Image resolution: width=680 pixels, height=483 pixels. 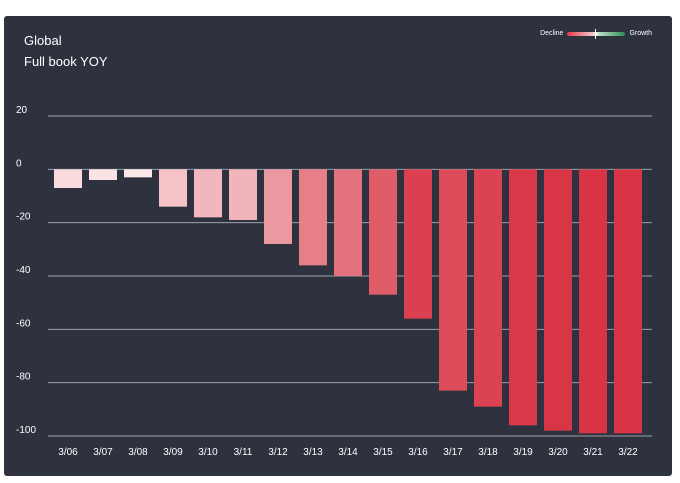 I want to click on legend-decline-label: Decline, so click(x=552, y=33).